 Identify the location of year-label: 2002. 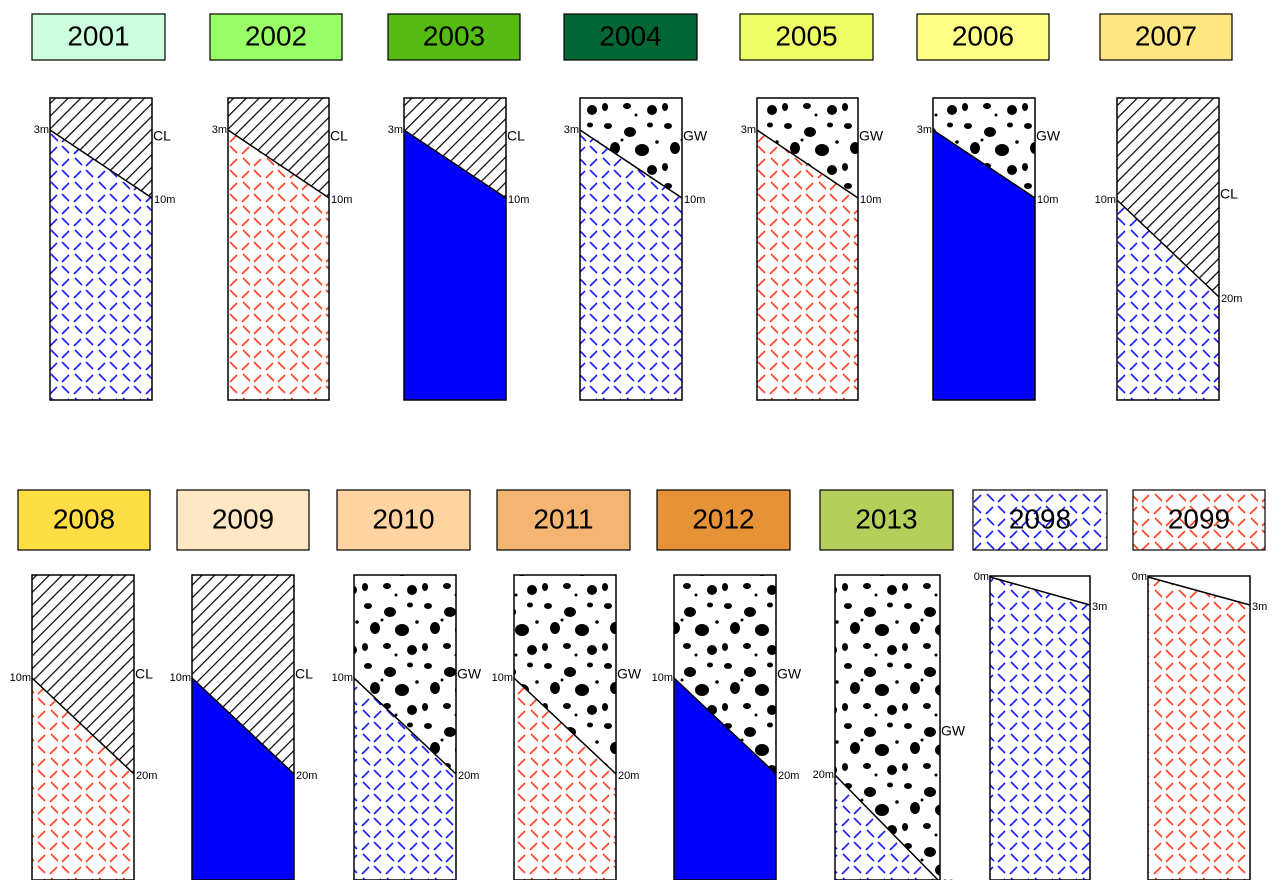
(276, 35).